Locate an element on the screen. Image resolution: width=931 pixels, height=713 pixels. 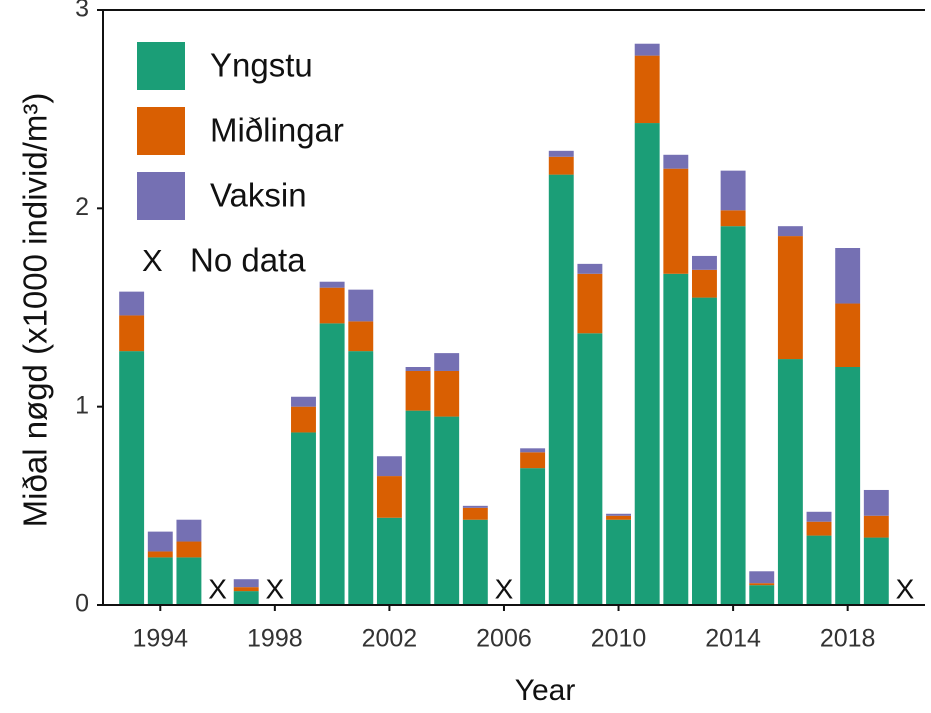
y-tick-label: 0 is located at coordinates (82, 604).